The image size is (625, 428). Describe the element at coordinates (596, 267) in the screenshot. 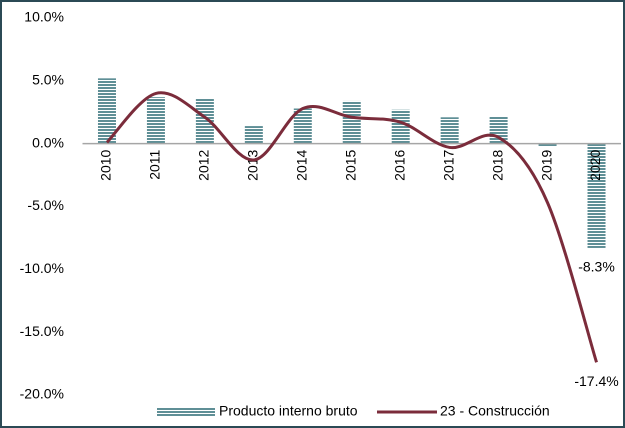

I see `data-label: -8.3%` at that location.